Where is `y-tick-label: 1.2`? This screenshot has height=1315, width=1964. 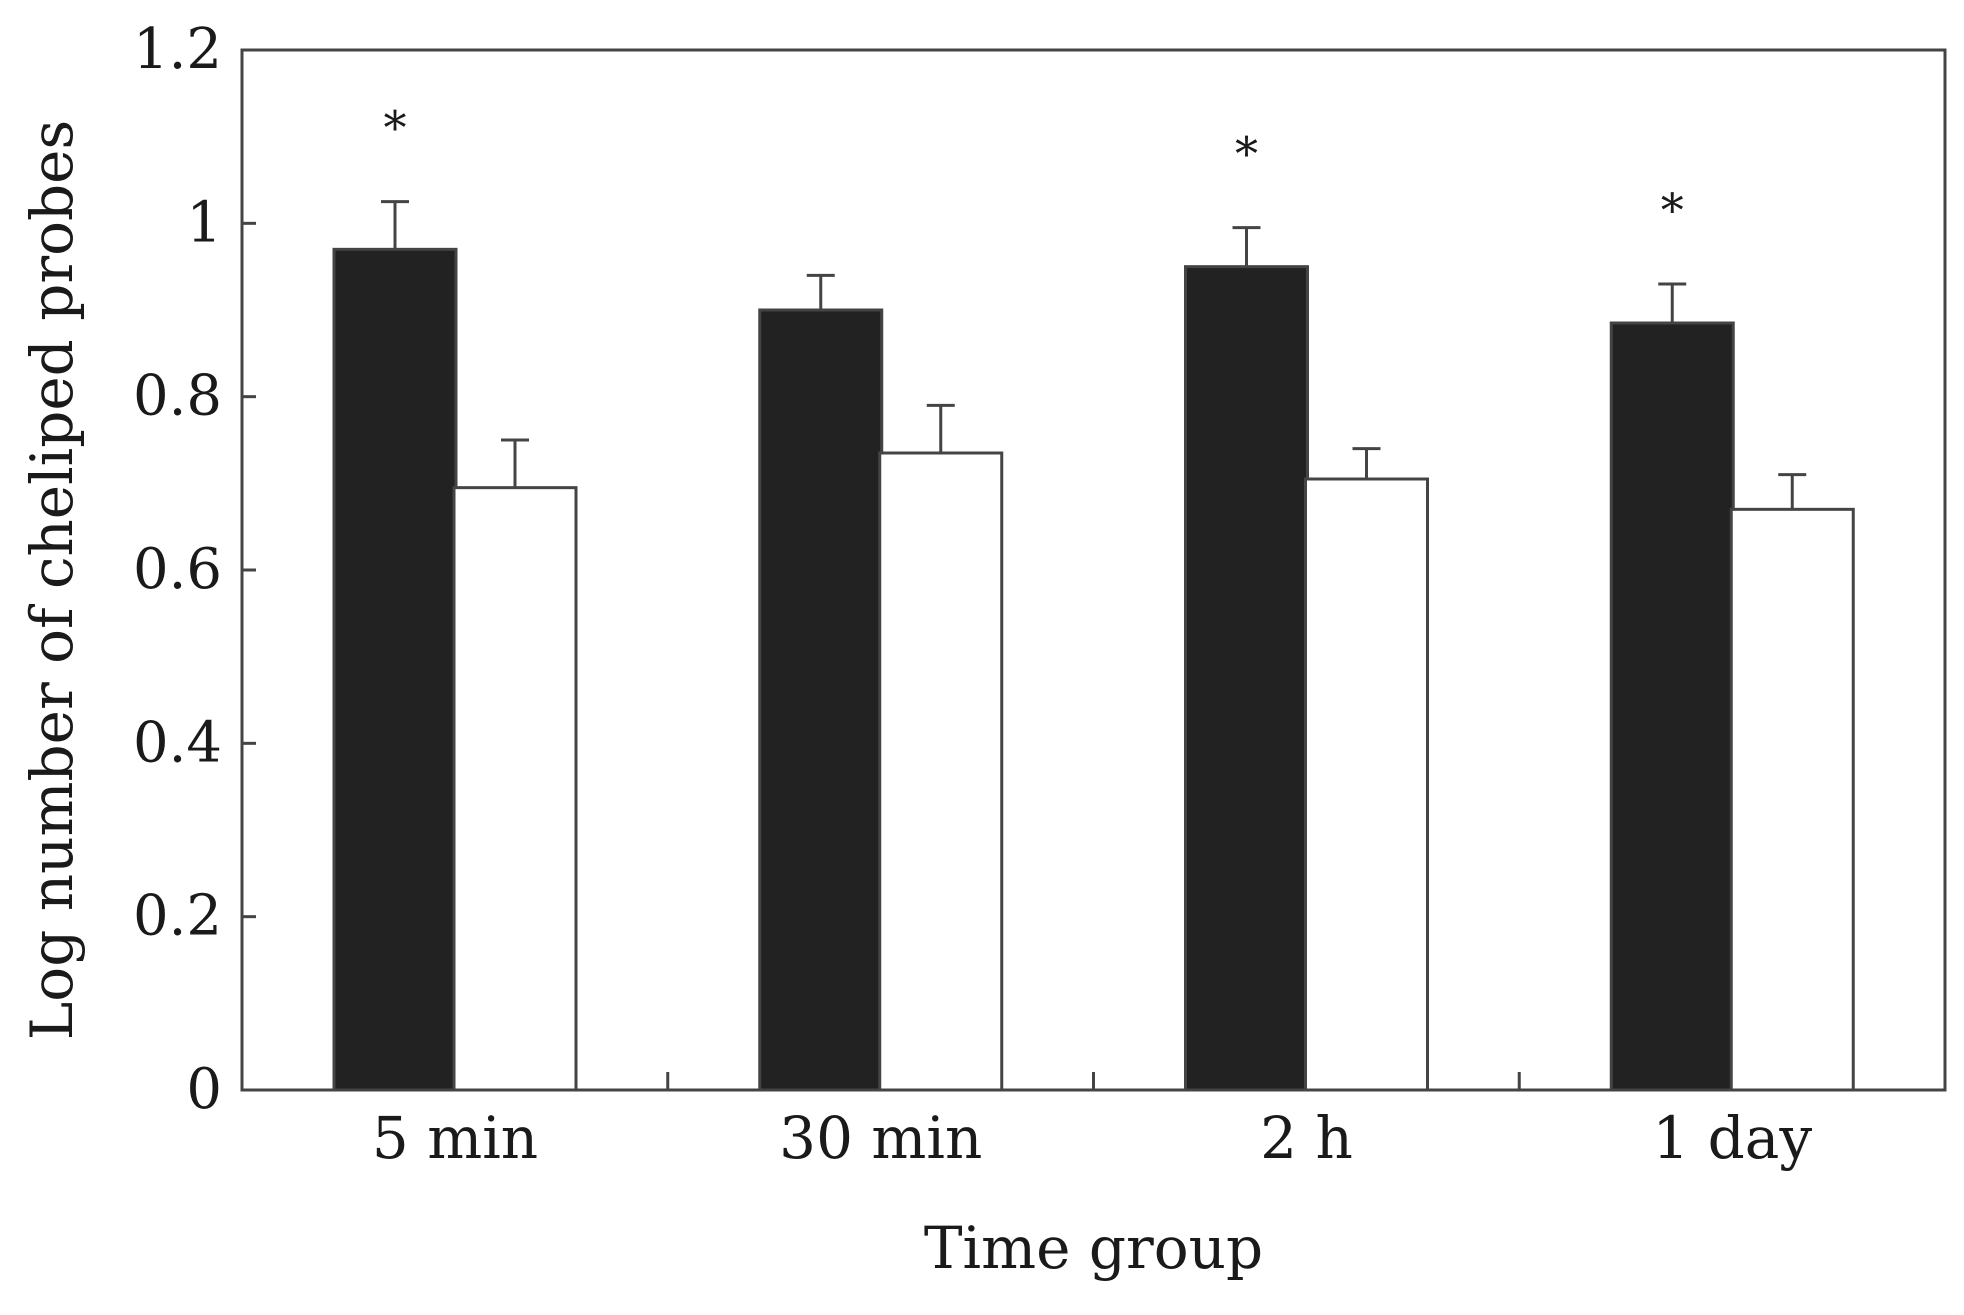 y-tick-label: 1.2 is located at coordinates (177, 49).